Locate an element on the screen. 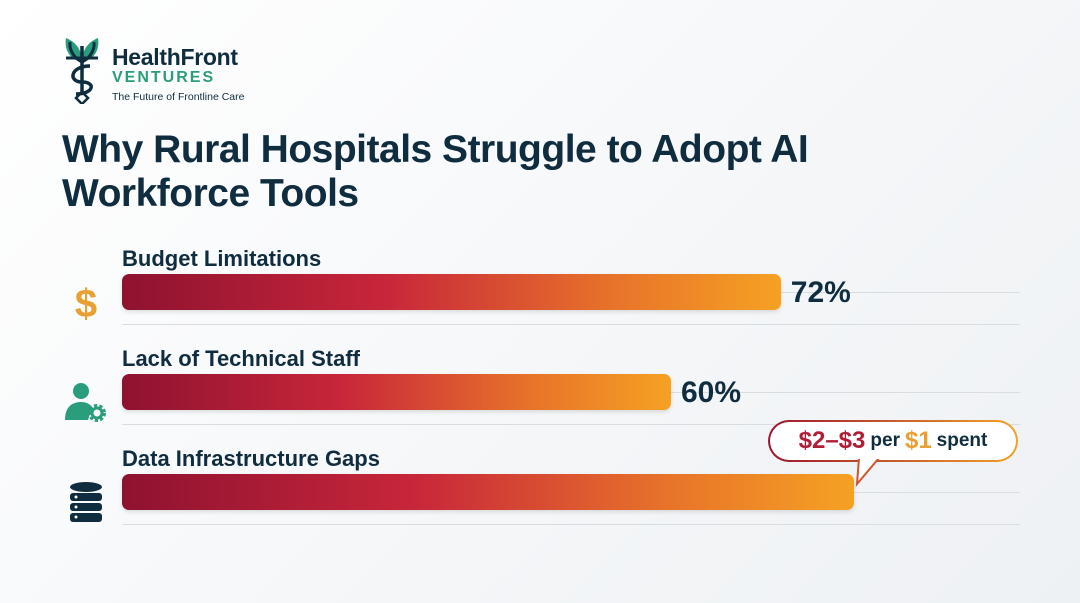 Image resolution: width=1080 pixels, height=603 pixels. callout-tail is located at coordinates (867, 473).